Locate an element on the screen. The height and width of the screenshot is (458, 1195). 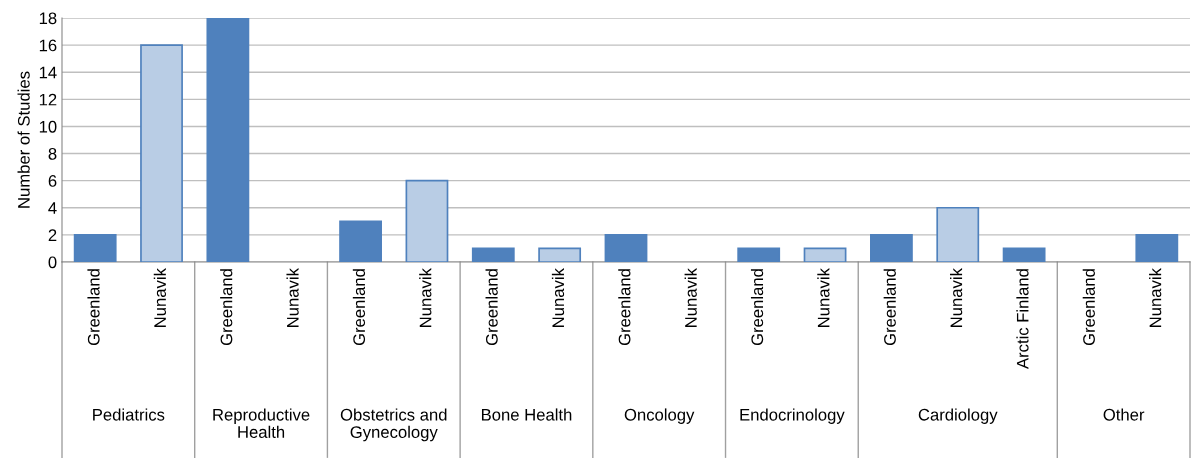
y-tick-label: 12 is located at coordinates (48, 99).